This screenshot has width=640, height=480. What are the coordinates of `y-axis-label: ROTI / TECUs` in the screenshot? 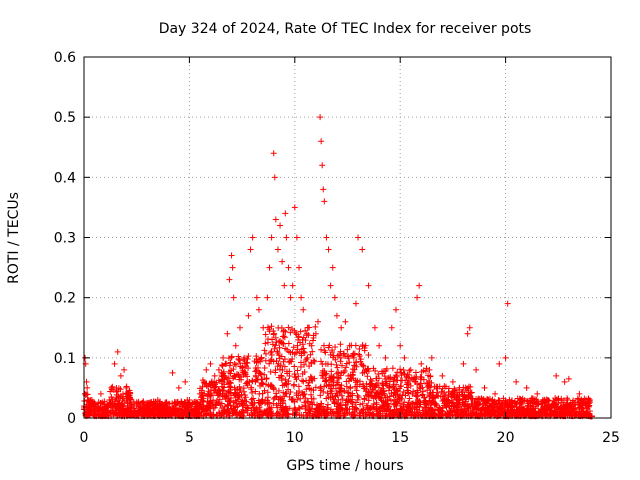 It's located at (14, 238).